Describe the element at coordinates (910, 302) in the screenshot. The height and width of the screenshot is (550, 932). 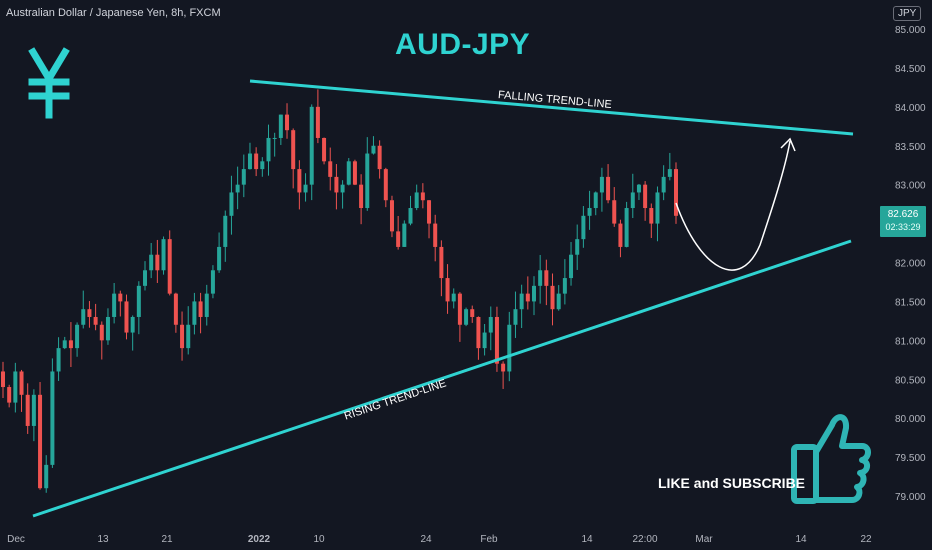
I see `y-tick-label: 81.500` at that location.